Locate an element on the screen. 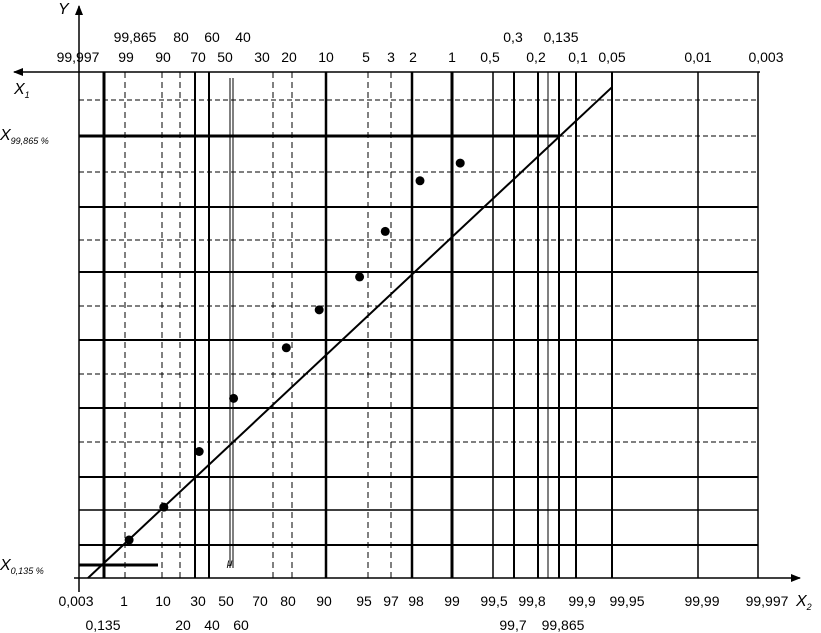 This screenshot has height=633, width=821. top-tick-row2-17: 0,003 is located at coordinates (765, 57).